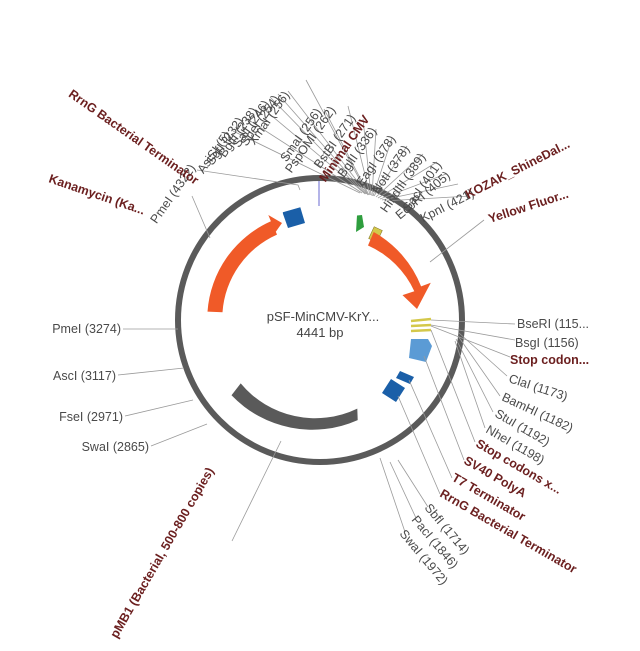  I want to click on sv40-polya-feature, so click(420, 350).